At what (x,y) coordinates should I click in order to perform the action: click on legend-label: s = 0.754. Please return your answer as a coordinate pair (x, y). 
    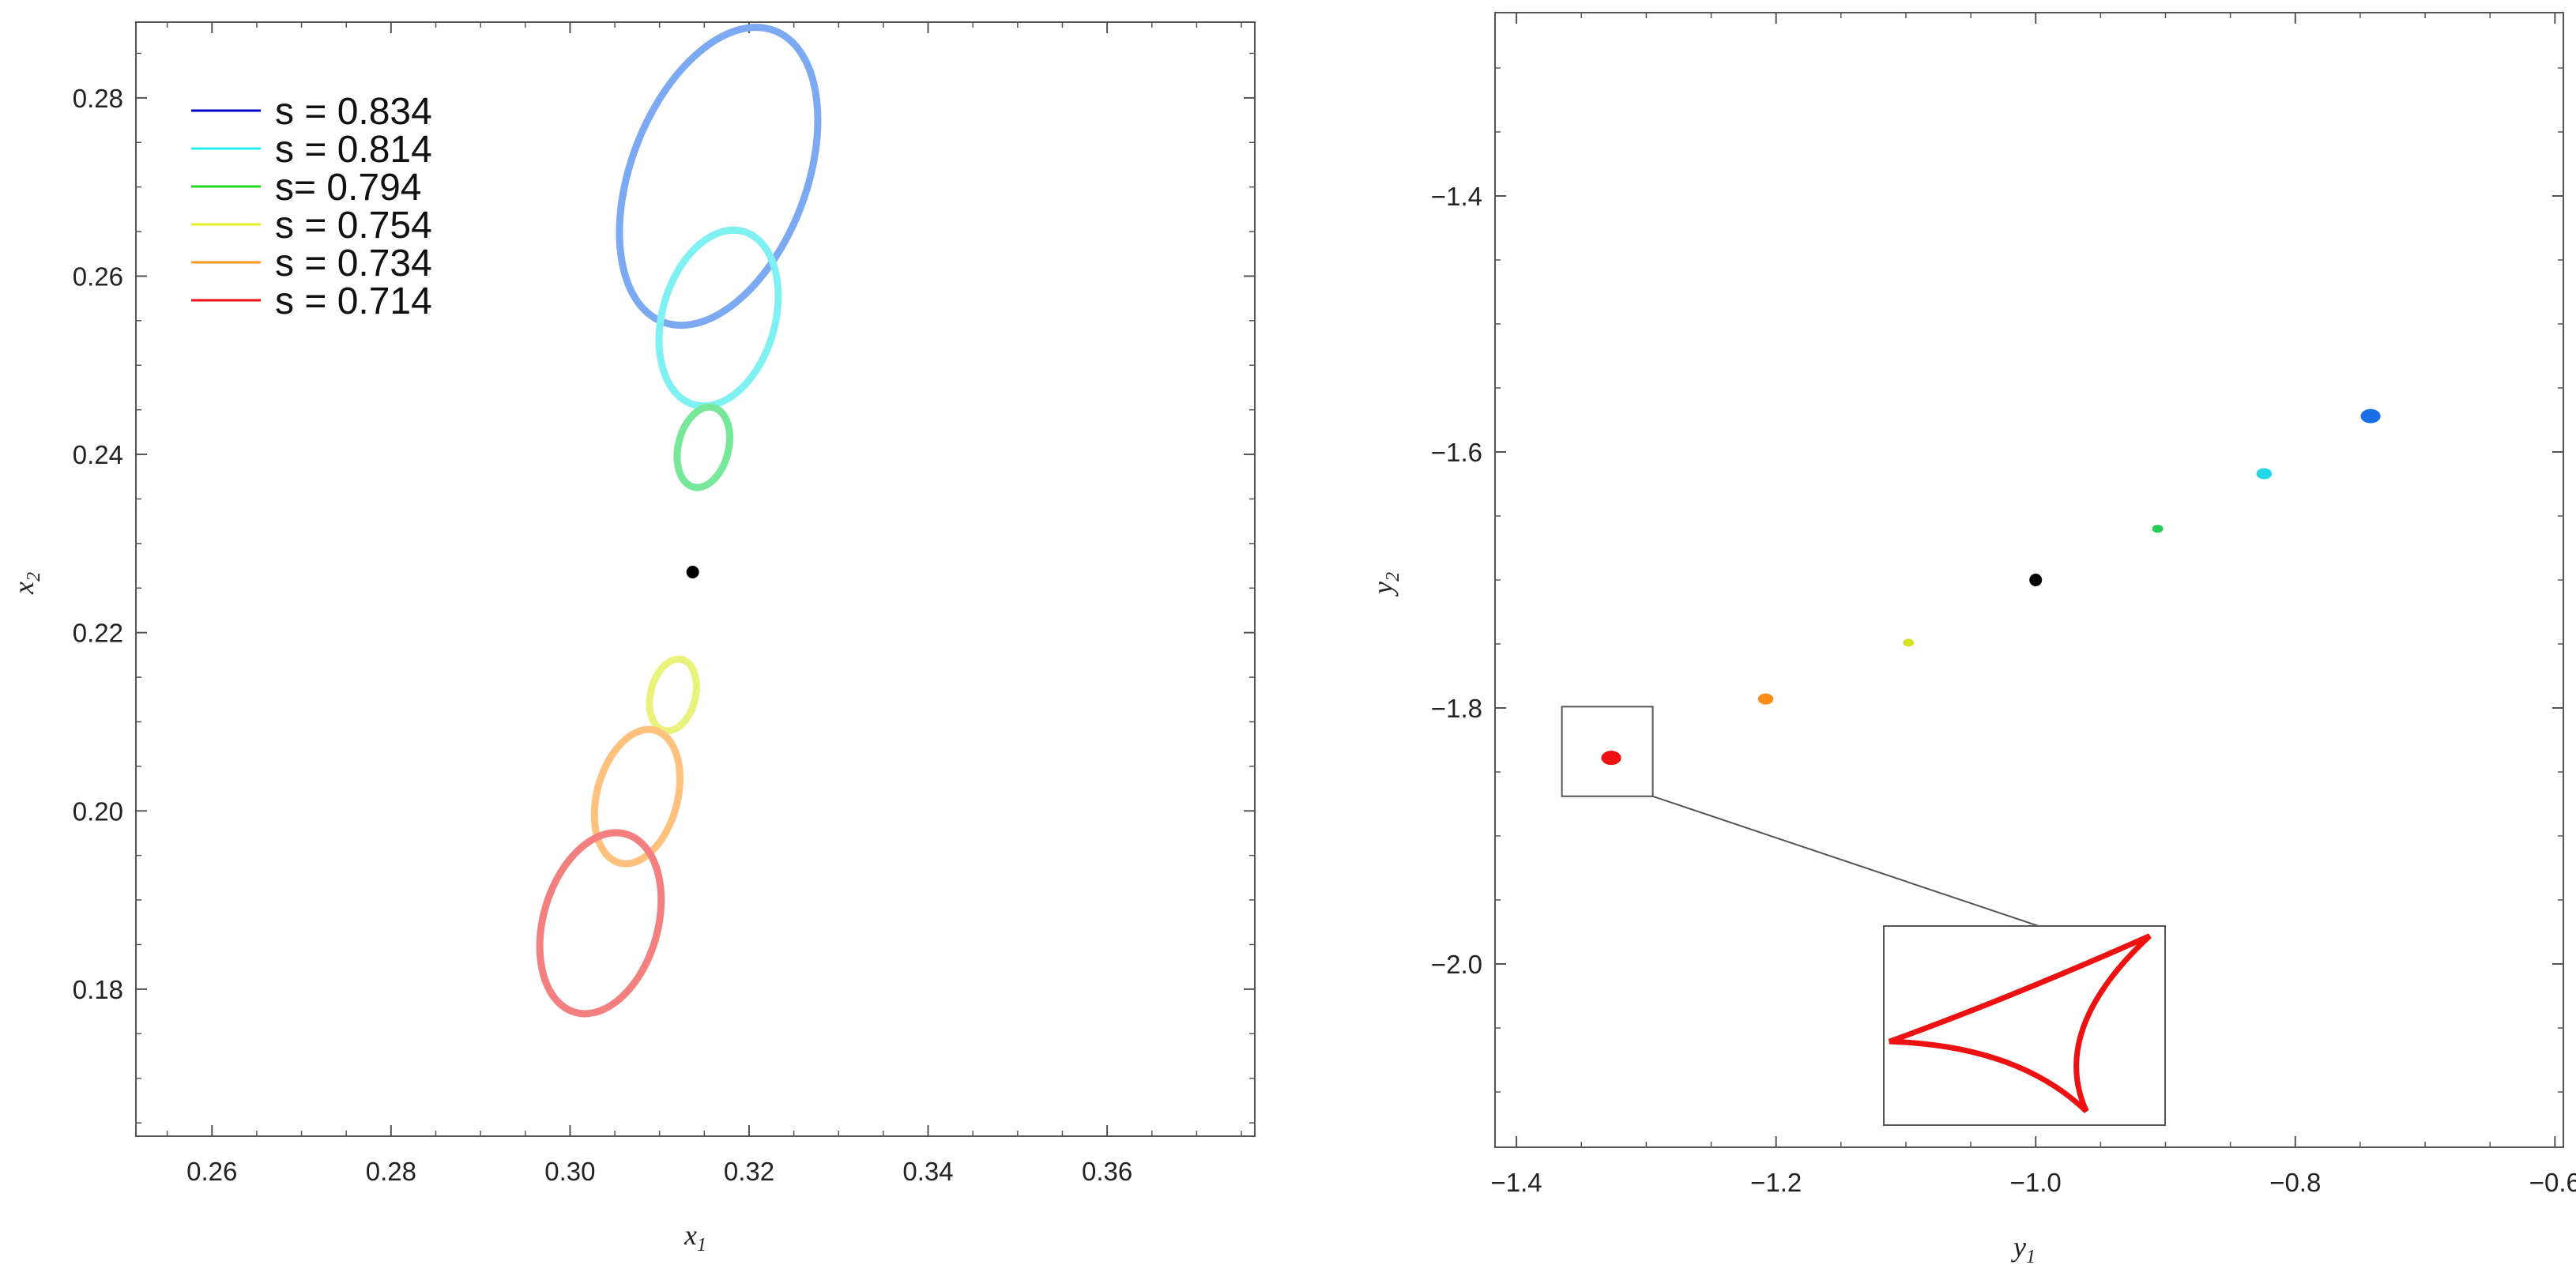
    Looking at the image, I should click on (353, 226).